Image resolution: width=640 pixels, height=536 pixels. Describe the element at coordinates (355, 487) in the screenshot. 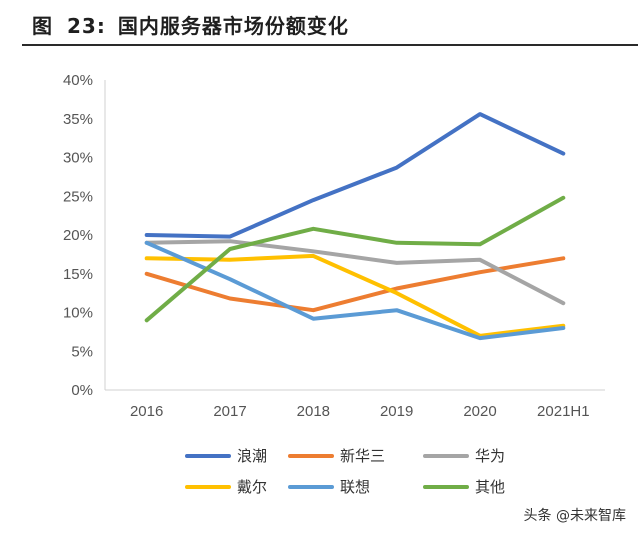

I see `legend-label: 联想` at that location.